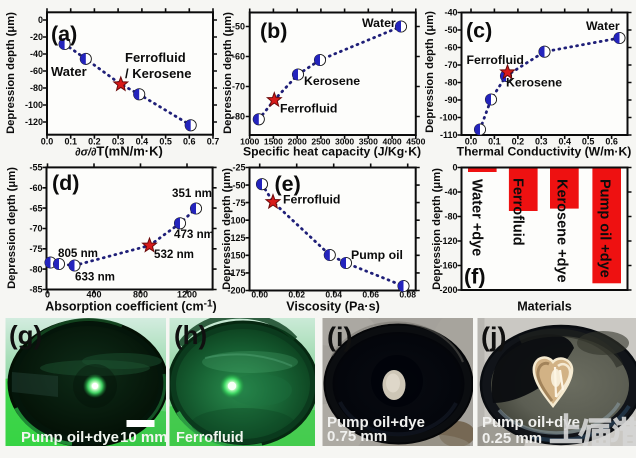 This screenshot has width=636, height=458. Describe the element at coordinates (333, 295) in the screenshot. I see `svg-text: 0.04` at that location.